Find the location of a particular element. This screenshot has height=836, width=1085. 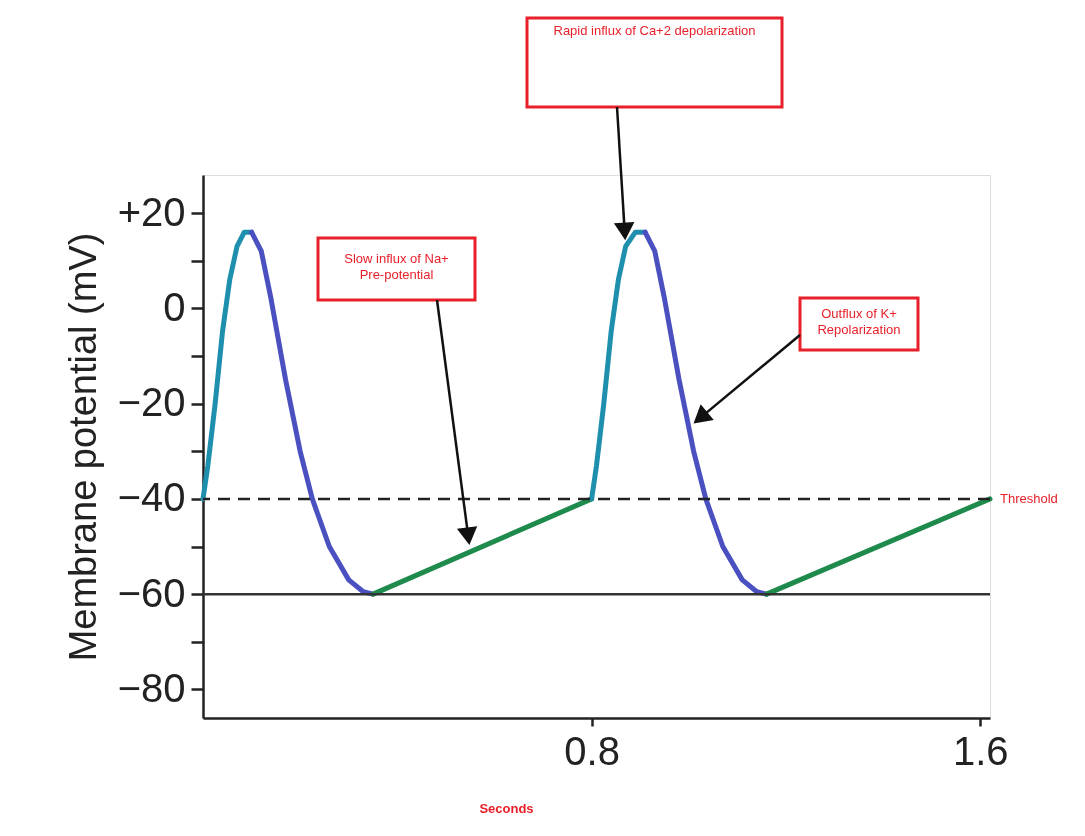

y-tick-label: −80 is located at coordinates (151, 687).